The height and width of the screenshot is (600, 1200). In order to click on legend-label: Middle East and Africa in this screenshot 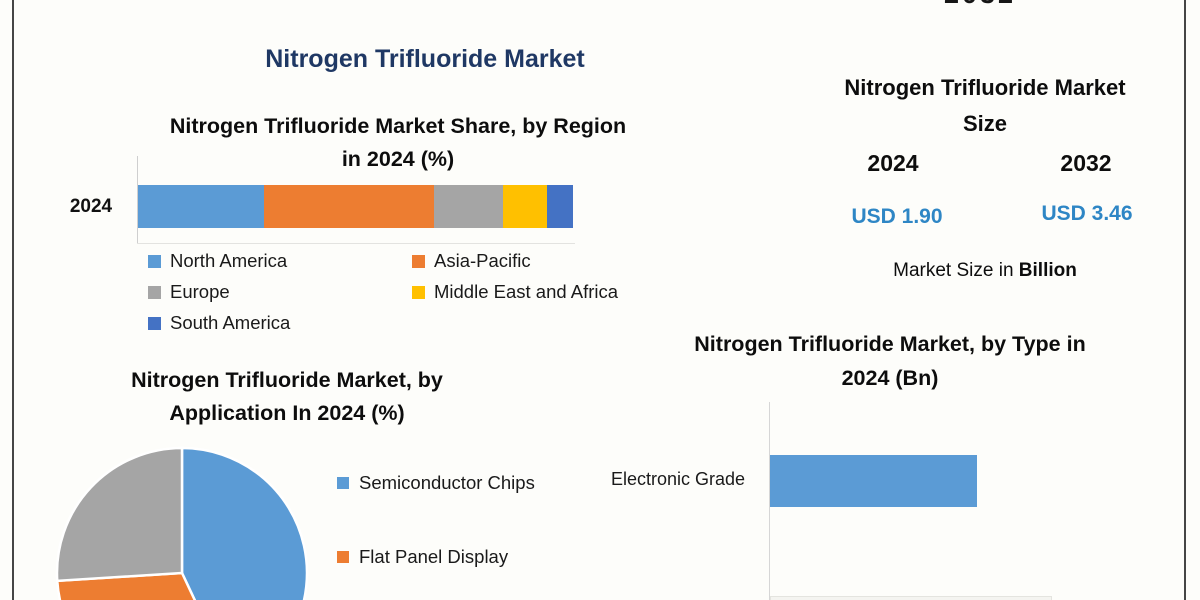, I will do `click(526, 291)`.